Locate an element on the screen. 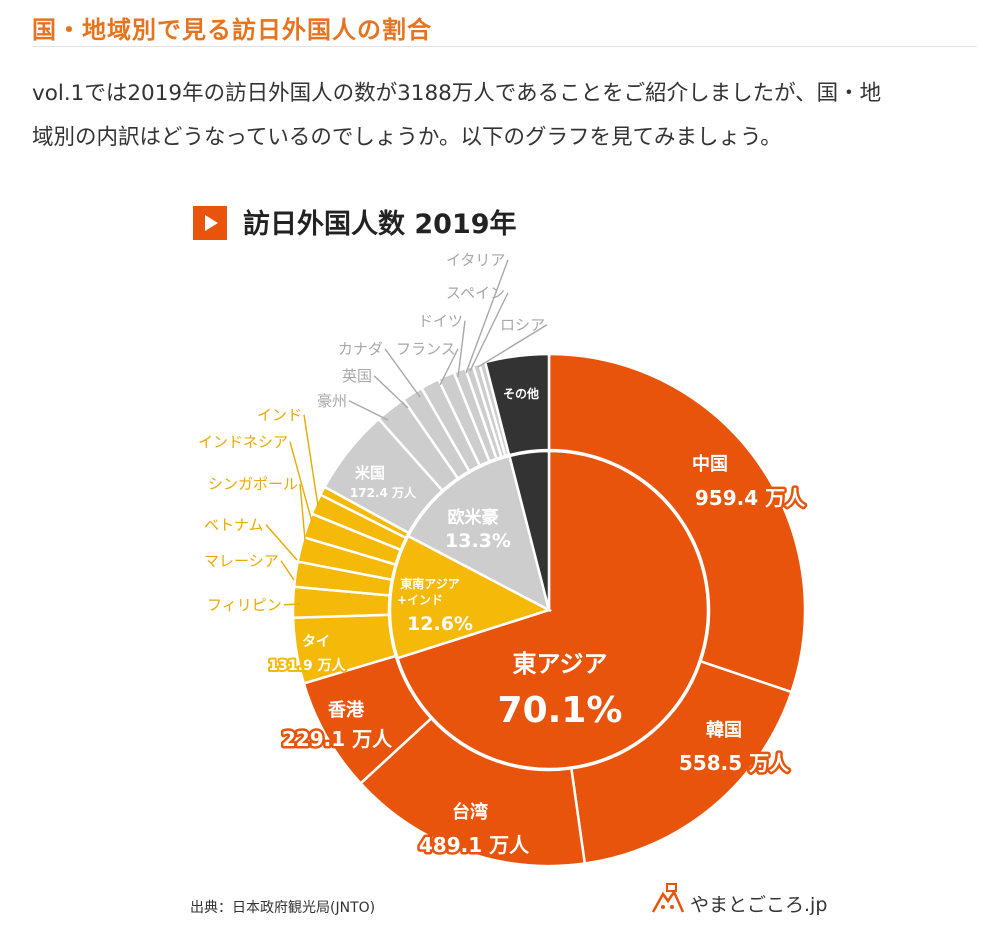  source-note: 出典：日本政府観光局(JNTO) is located at coordinates (283, 908).